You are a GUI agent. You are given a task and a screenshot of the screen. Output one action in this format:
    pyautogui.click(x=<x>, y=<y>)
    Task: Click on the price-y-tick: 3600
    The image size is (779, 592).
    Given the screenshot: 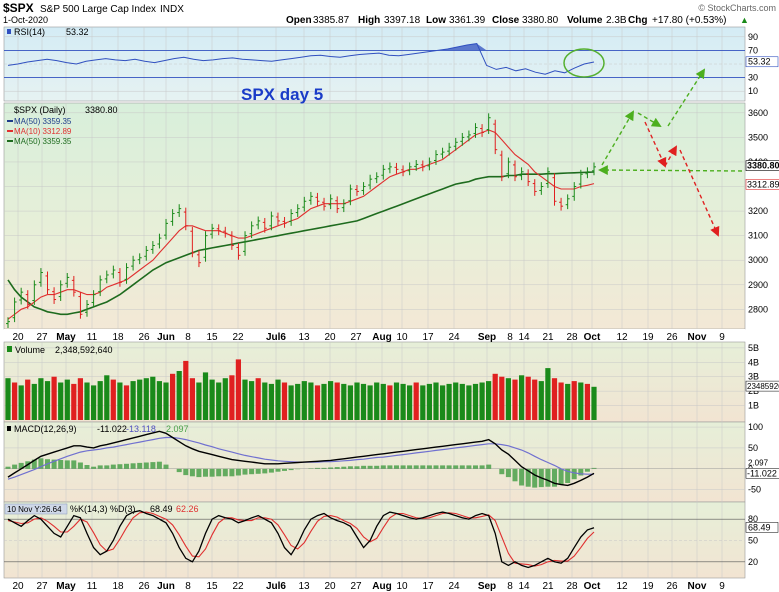 What is the action you would take?
    pyautogui.click(x=758, y=113)
    